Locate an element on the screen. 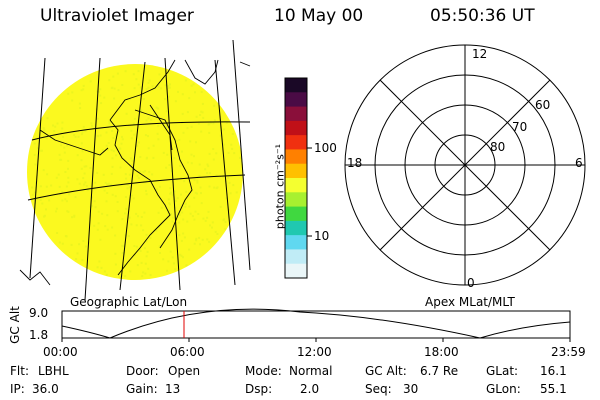  flt-value: LBHL is located at coordinates (53, 371).